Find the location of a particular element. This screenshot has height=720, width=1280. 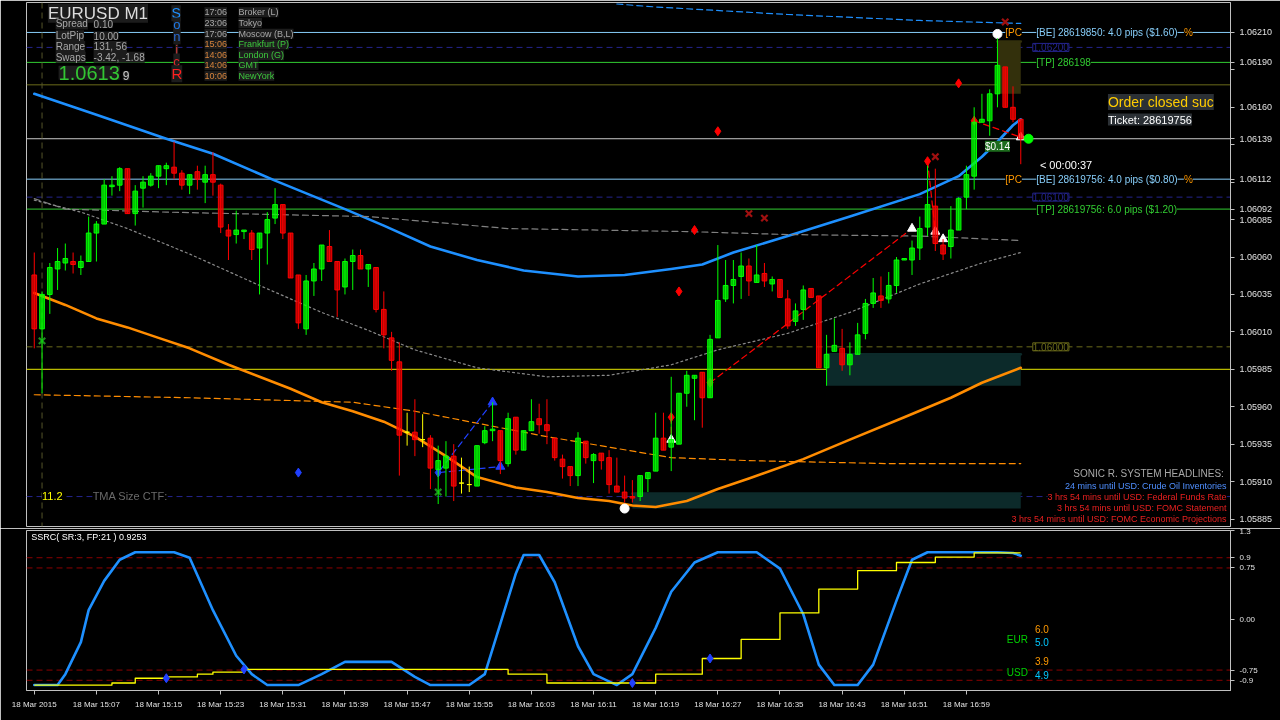

annotation: 9 is located at coordinates (126, 76).